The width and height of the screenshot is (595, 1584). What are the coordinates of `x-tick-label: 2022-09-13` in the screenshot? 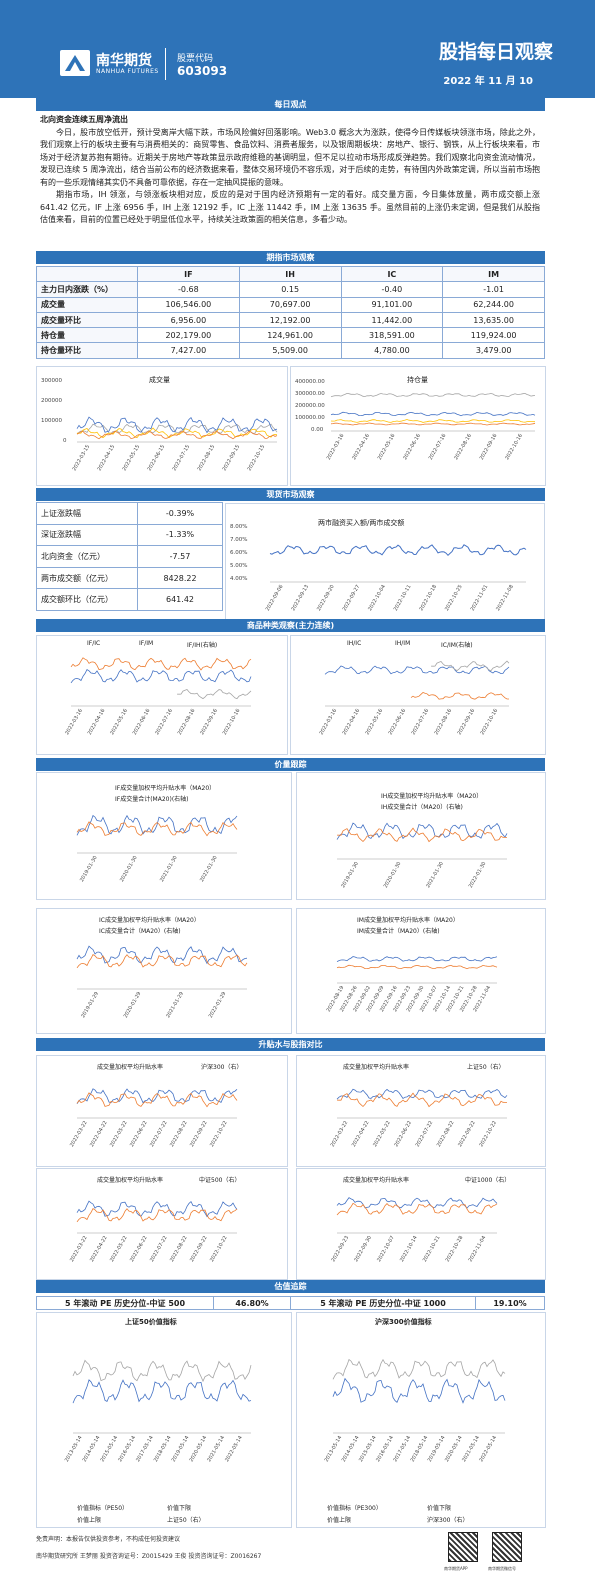 It's located at (300, 598).